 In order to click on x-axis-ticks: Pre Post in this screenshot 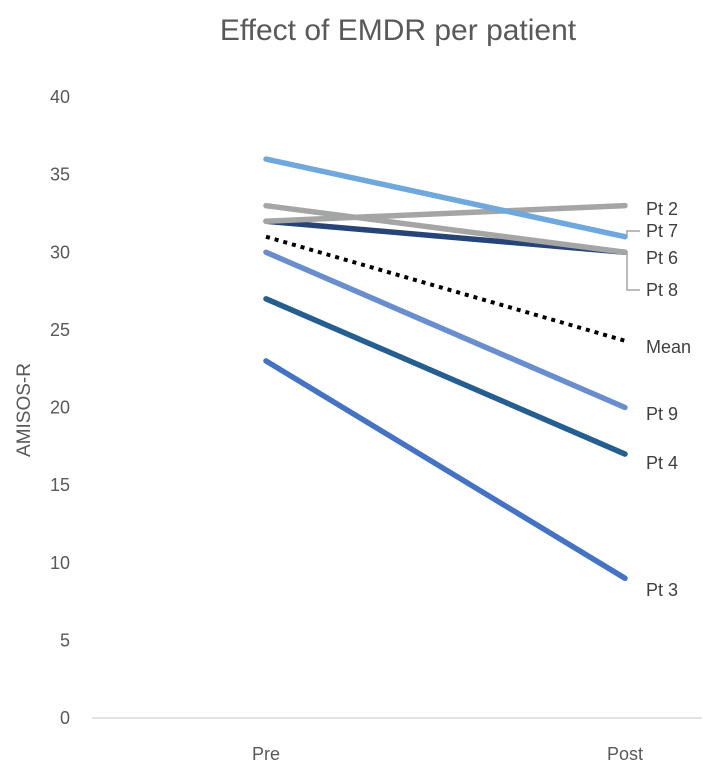, I will do `click(447, 754)`.